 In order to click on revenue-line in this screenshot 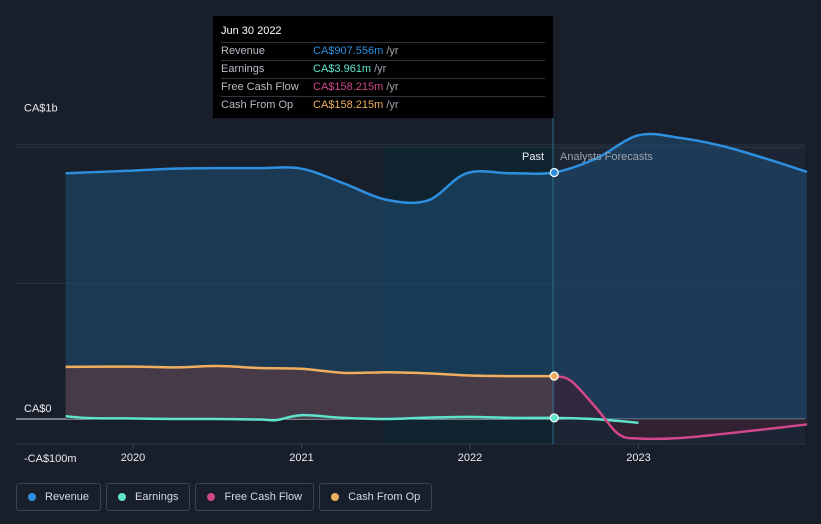, I will do `click(436, 168)`.